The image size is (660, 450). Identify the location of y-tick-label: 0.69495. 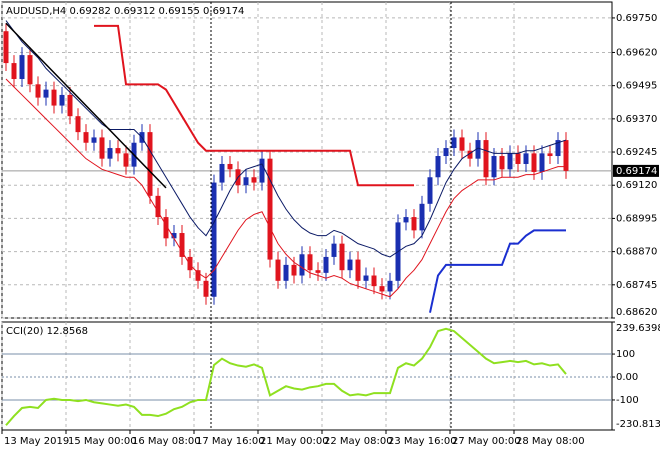
(636, 86).